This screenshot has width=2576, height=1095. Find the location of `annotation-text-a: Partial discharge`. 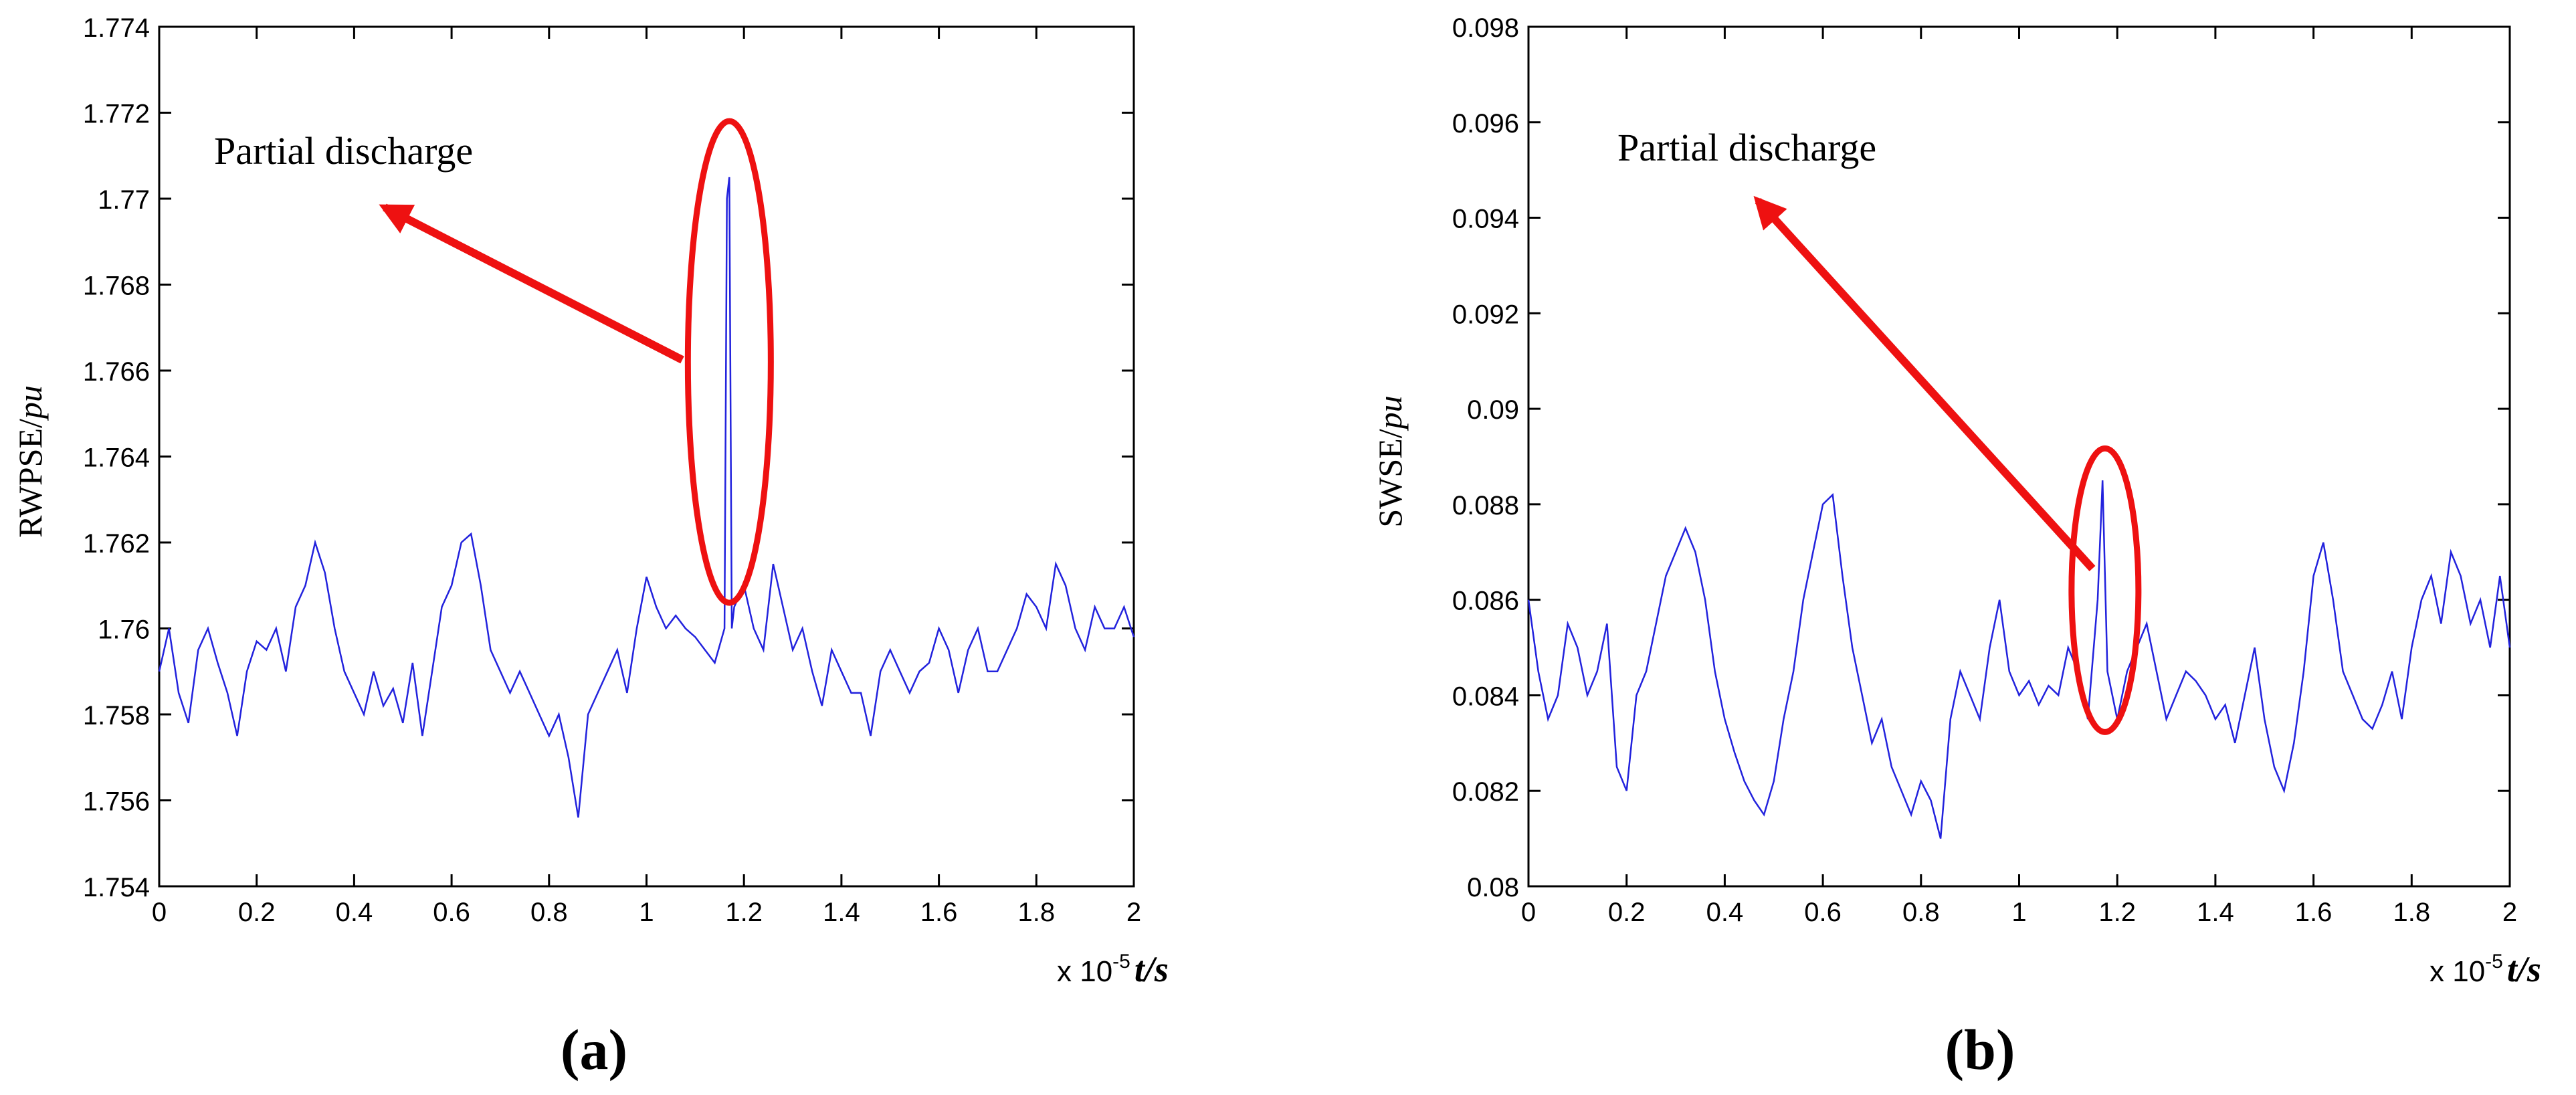

annotation-text-a: Partial discharge is located at coordinates (343, 151).